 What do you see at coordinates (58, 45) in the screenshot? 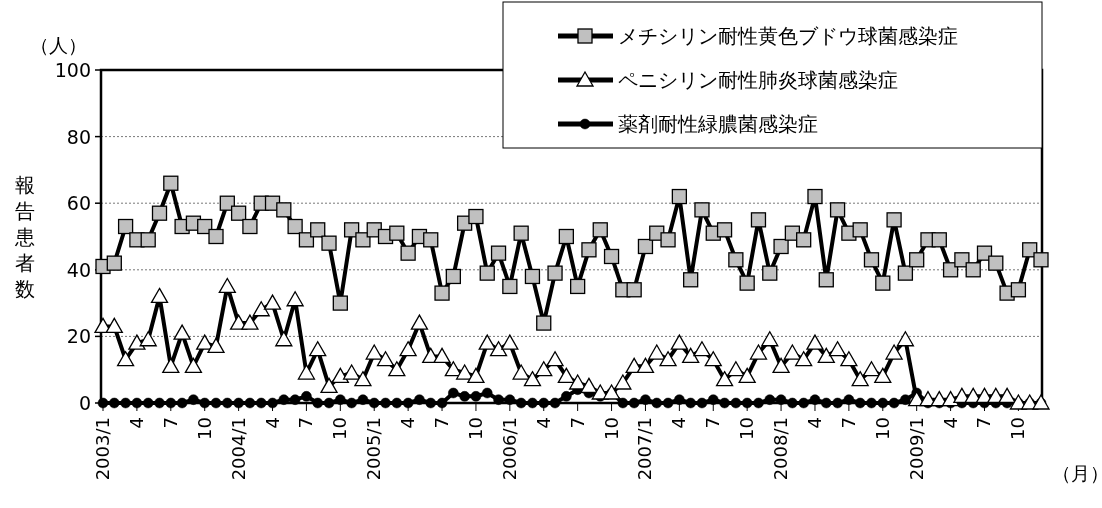
I see `text: （人）` at bounding box center [58, 45].